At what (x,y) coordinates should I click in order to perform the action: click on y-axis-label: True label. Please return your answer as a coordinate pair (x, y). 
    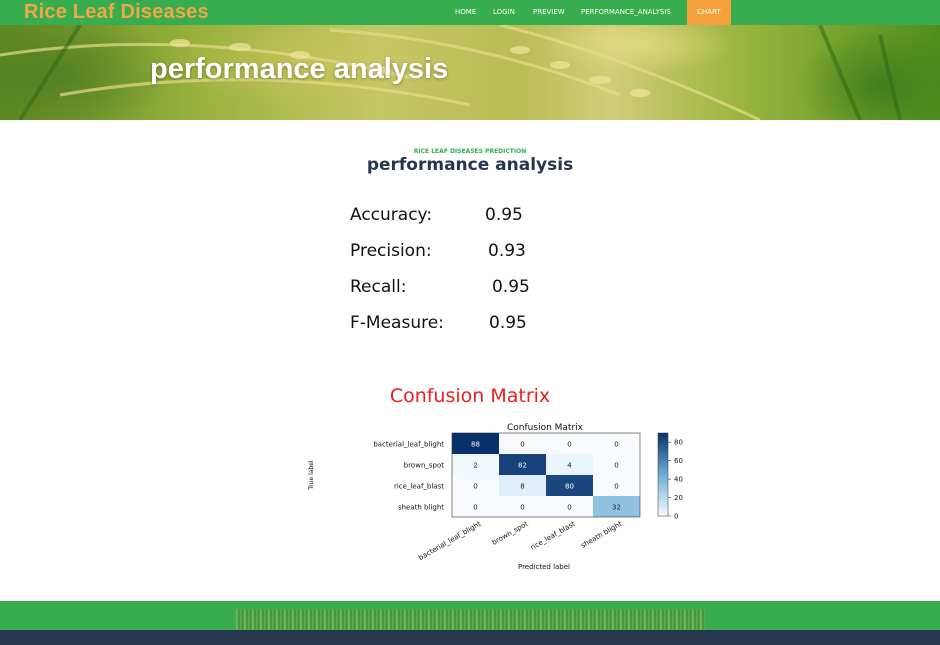
    Looking at the image, I should click on (311, 475).